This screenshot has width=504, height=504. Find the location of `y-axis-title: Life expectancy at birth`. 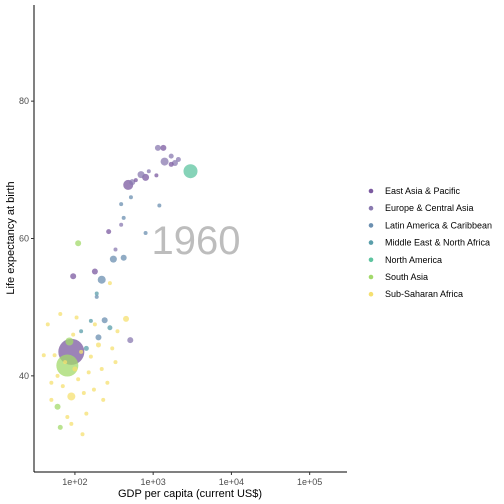

y-axis-title: Life expectancy at birth is located at coordinates (11, 237).